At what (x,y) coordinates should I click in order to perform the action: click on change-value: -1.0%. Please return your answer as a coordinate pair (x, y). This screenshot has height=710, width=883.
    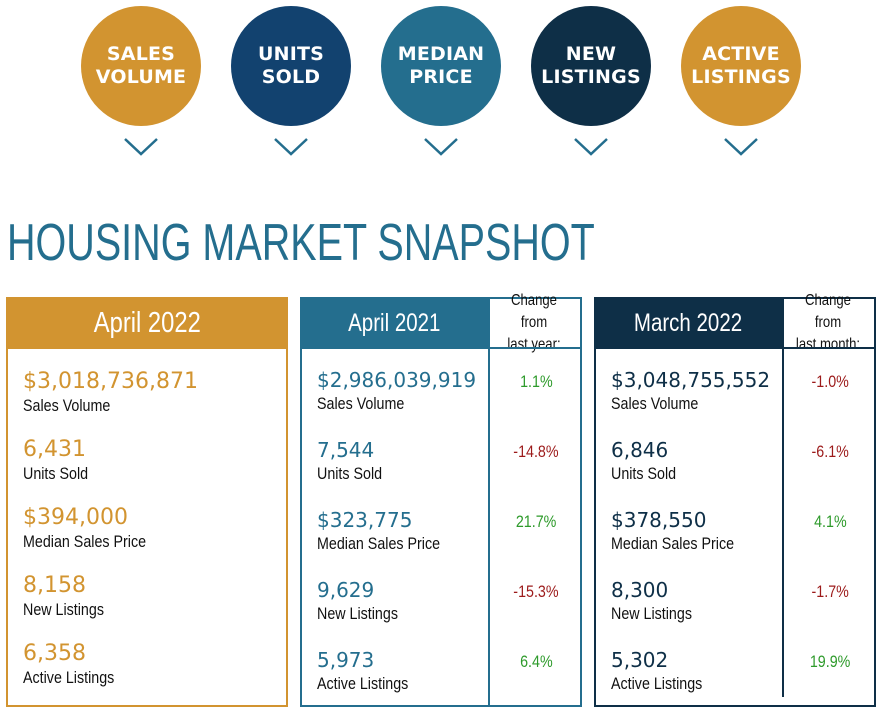
    Looking at the image, I should click on (830, 381).